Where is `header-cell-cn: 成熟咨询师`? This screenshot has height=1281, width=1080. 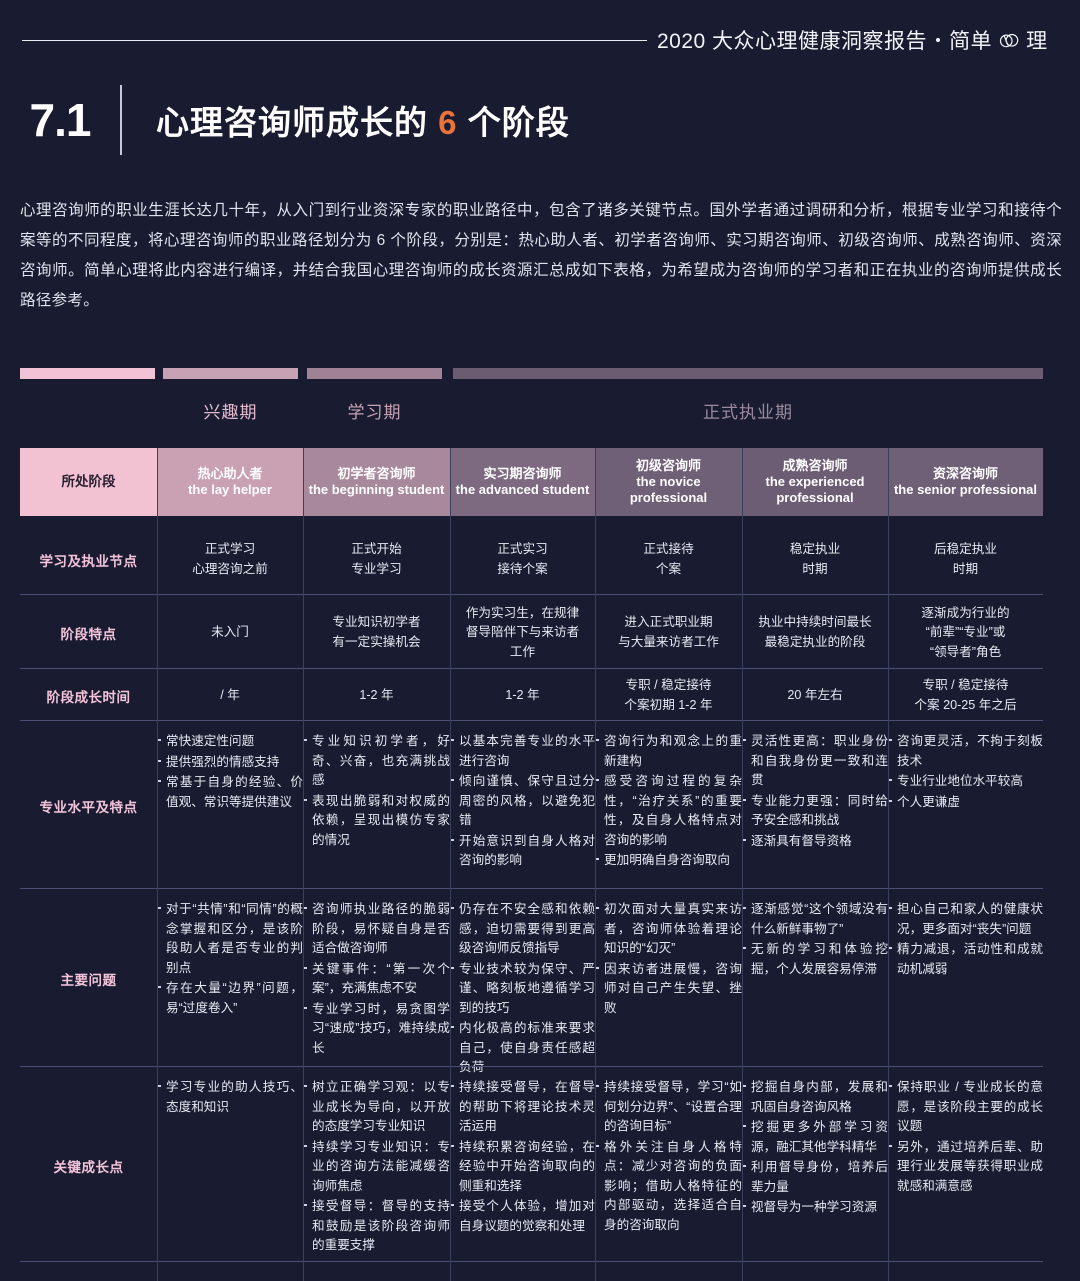 header-cell-cn: 成熟咨询师 is located at coordinates (815, 465).